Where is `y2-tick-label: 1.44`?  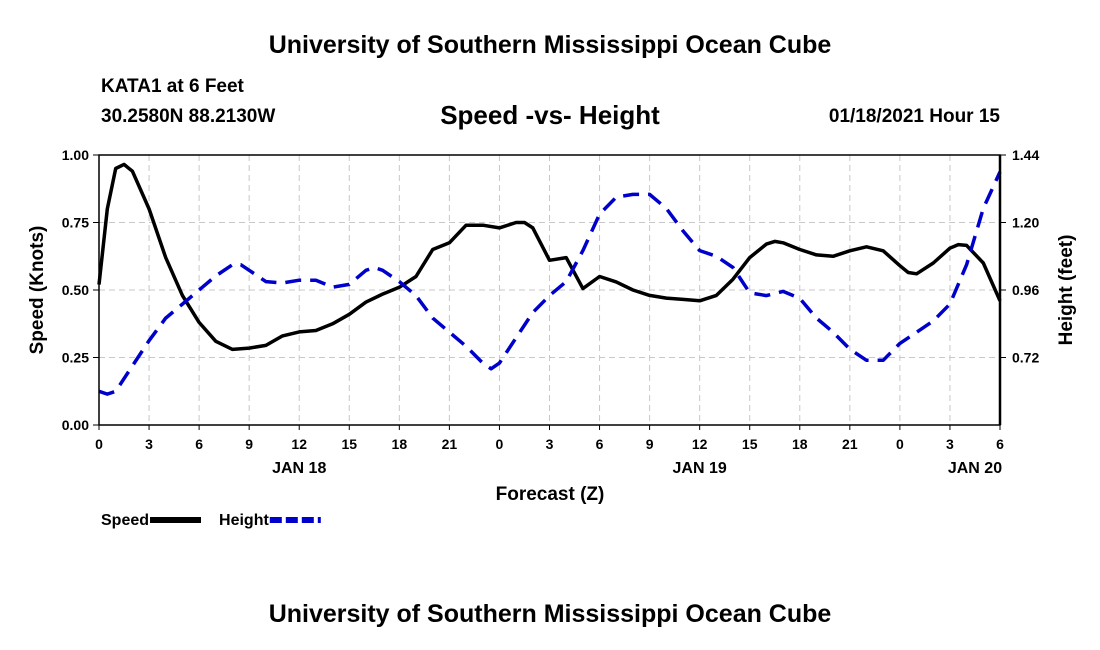 y2-tick-label: 1.44 is located at coordinates (1025, 155).